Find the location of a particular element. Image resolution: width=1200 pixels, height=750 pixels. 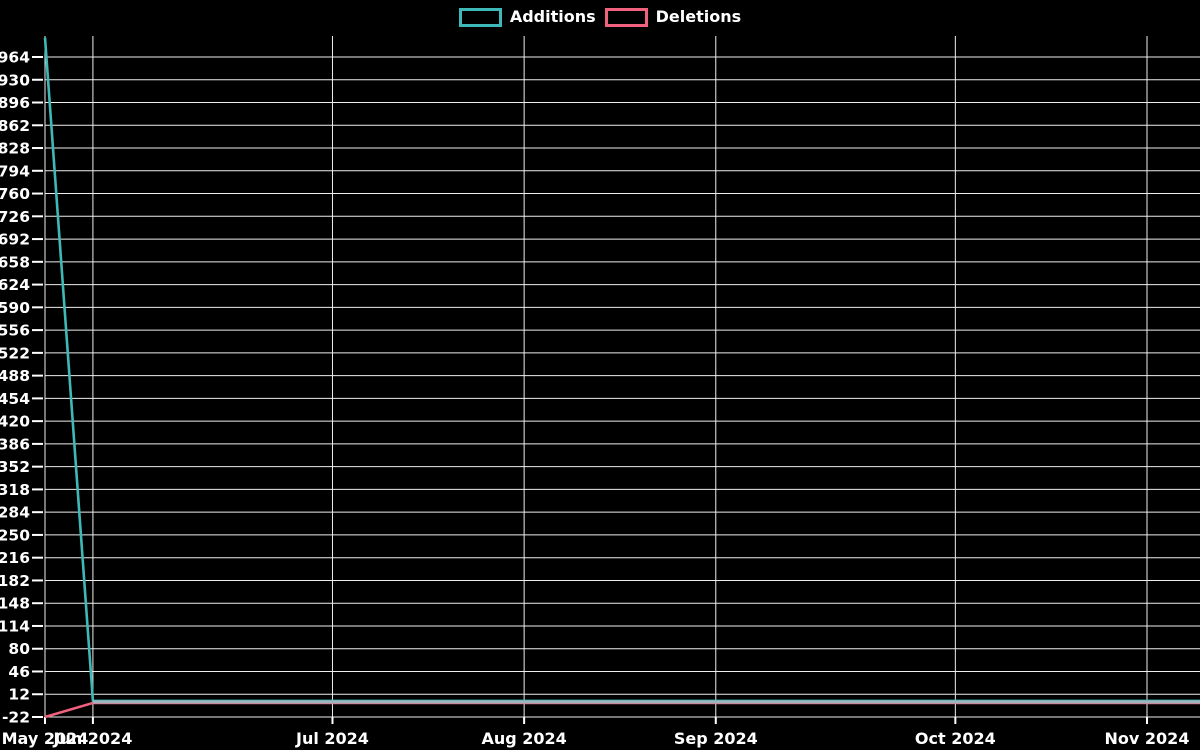

y-tick-label: 760 is located at coordinates (15, 194).